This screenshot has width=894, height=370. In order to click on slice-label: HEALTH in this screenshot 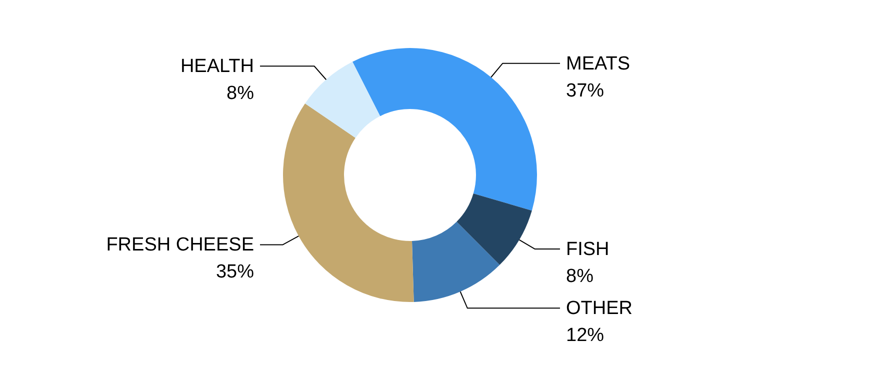, I will do `click(217, 67)`.